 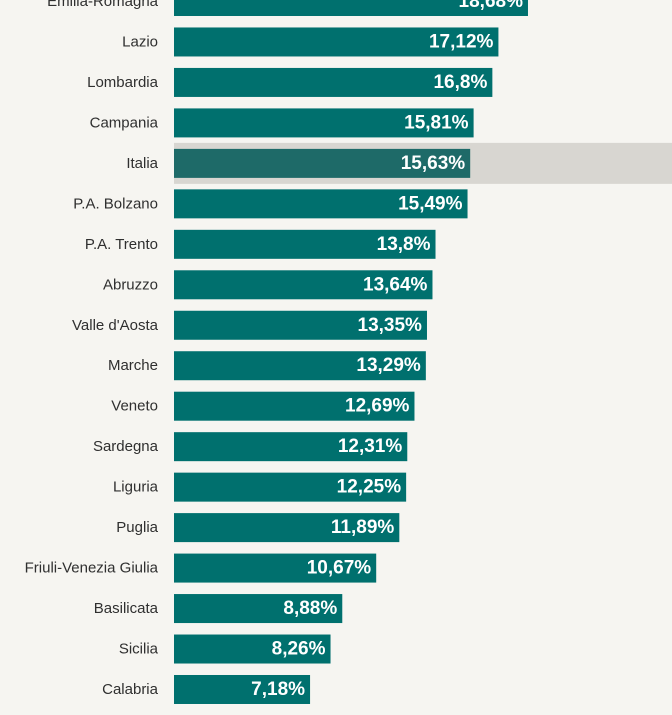 What do you see at coordinates (136, 487) in the screenshot?
I see `category-label-liguria: Liguria` at bounding box center [136, 487].